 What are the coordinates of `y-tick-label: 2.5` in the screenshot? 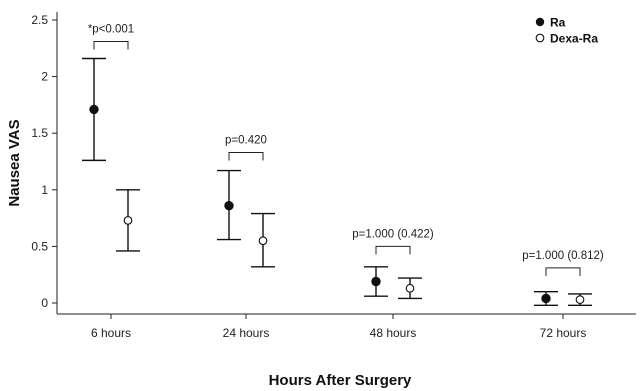 It's located at (39, 20).